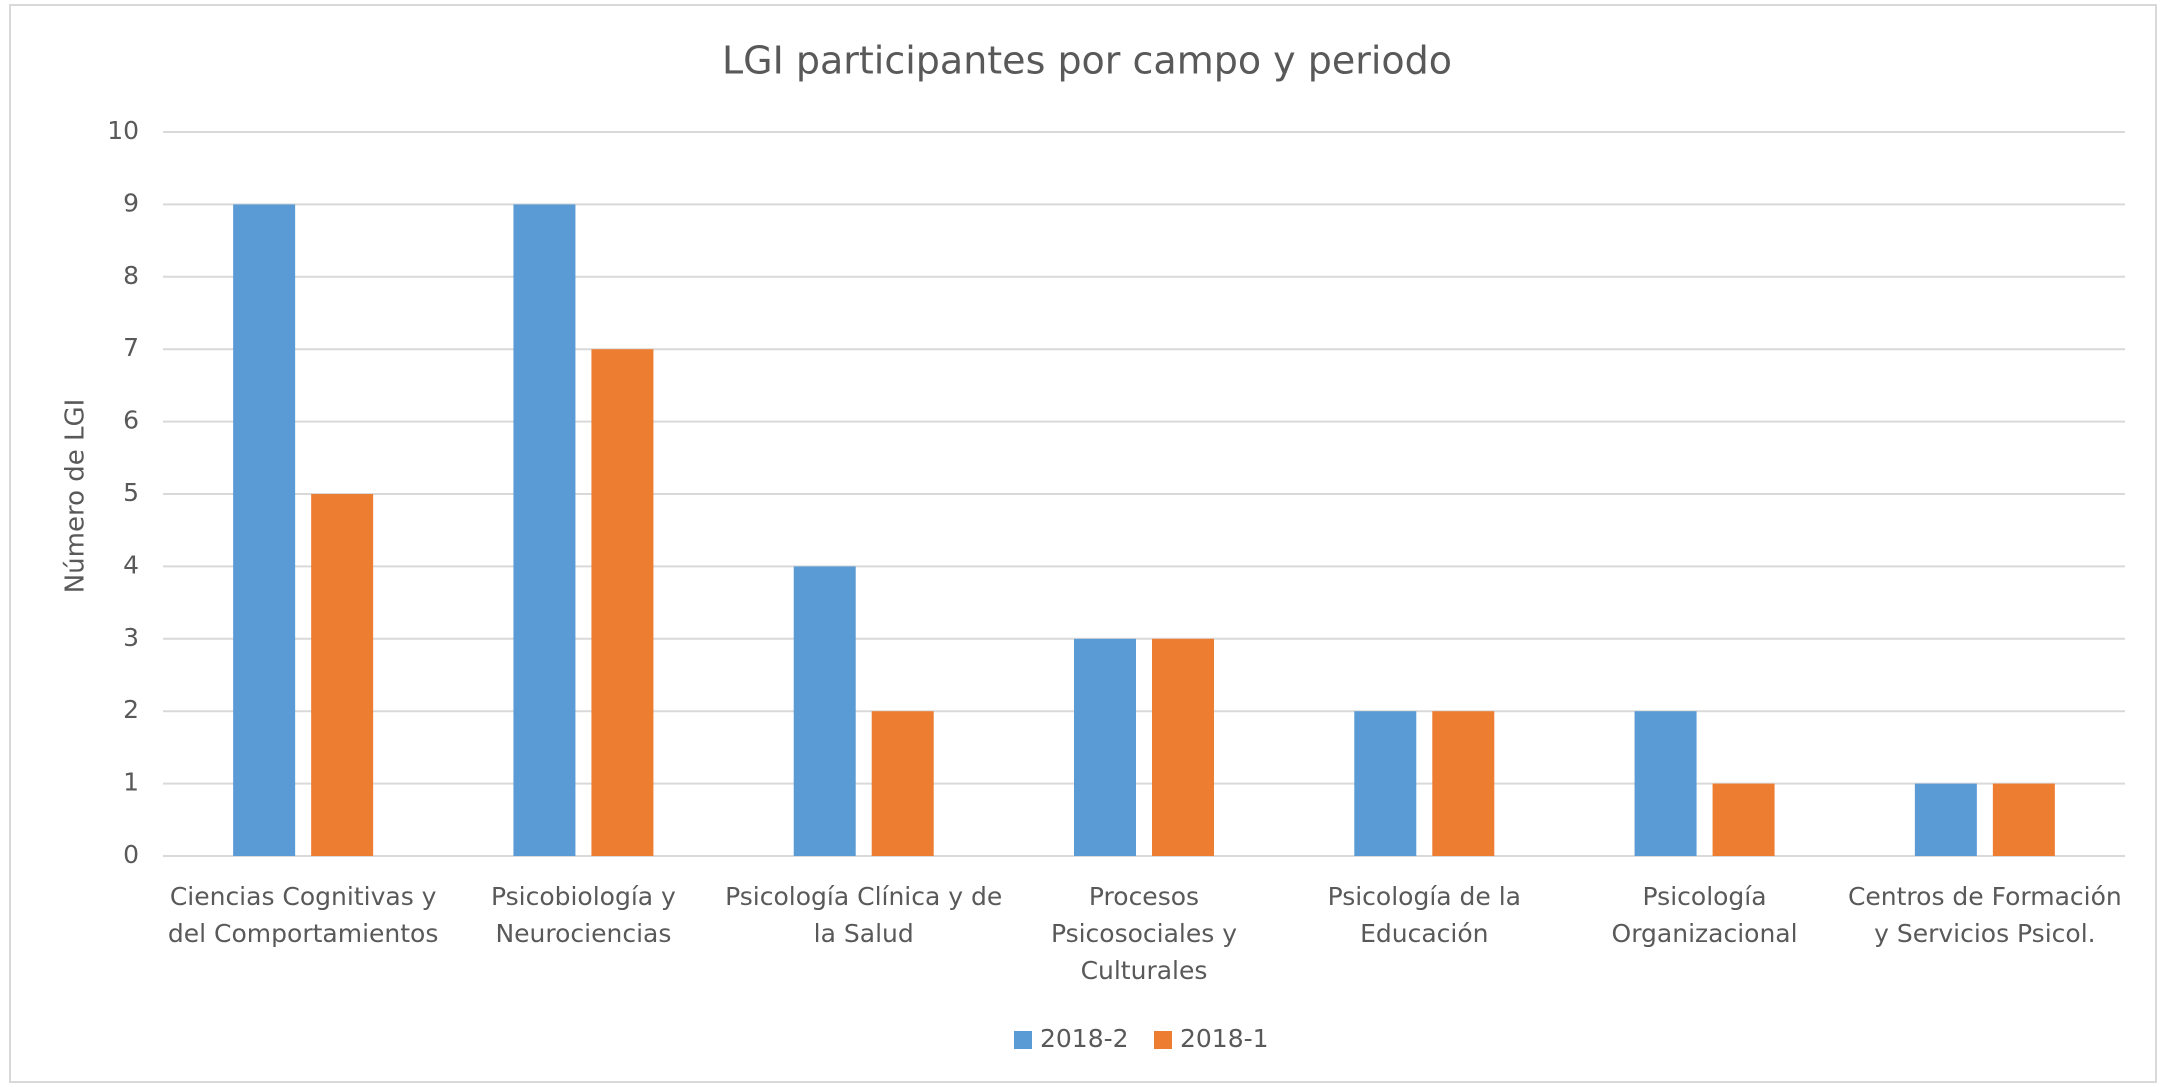 This screenshot has height=1087, width=2161. What do you see at coordinates (131, 854) in the screenshot?
I see `y-tick-label: 0` at bounding box center [131, 854].